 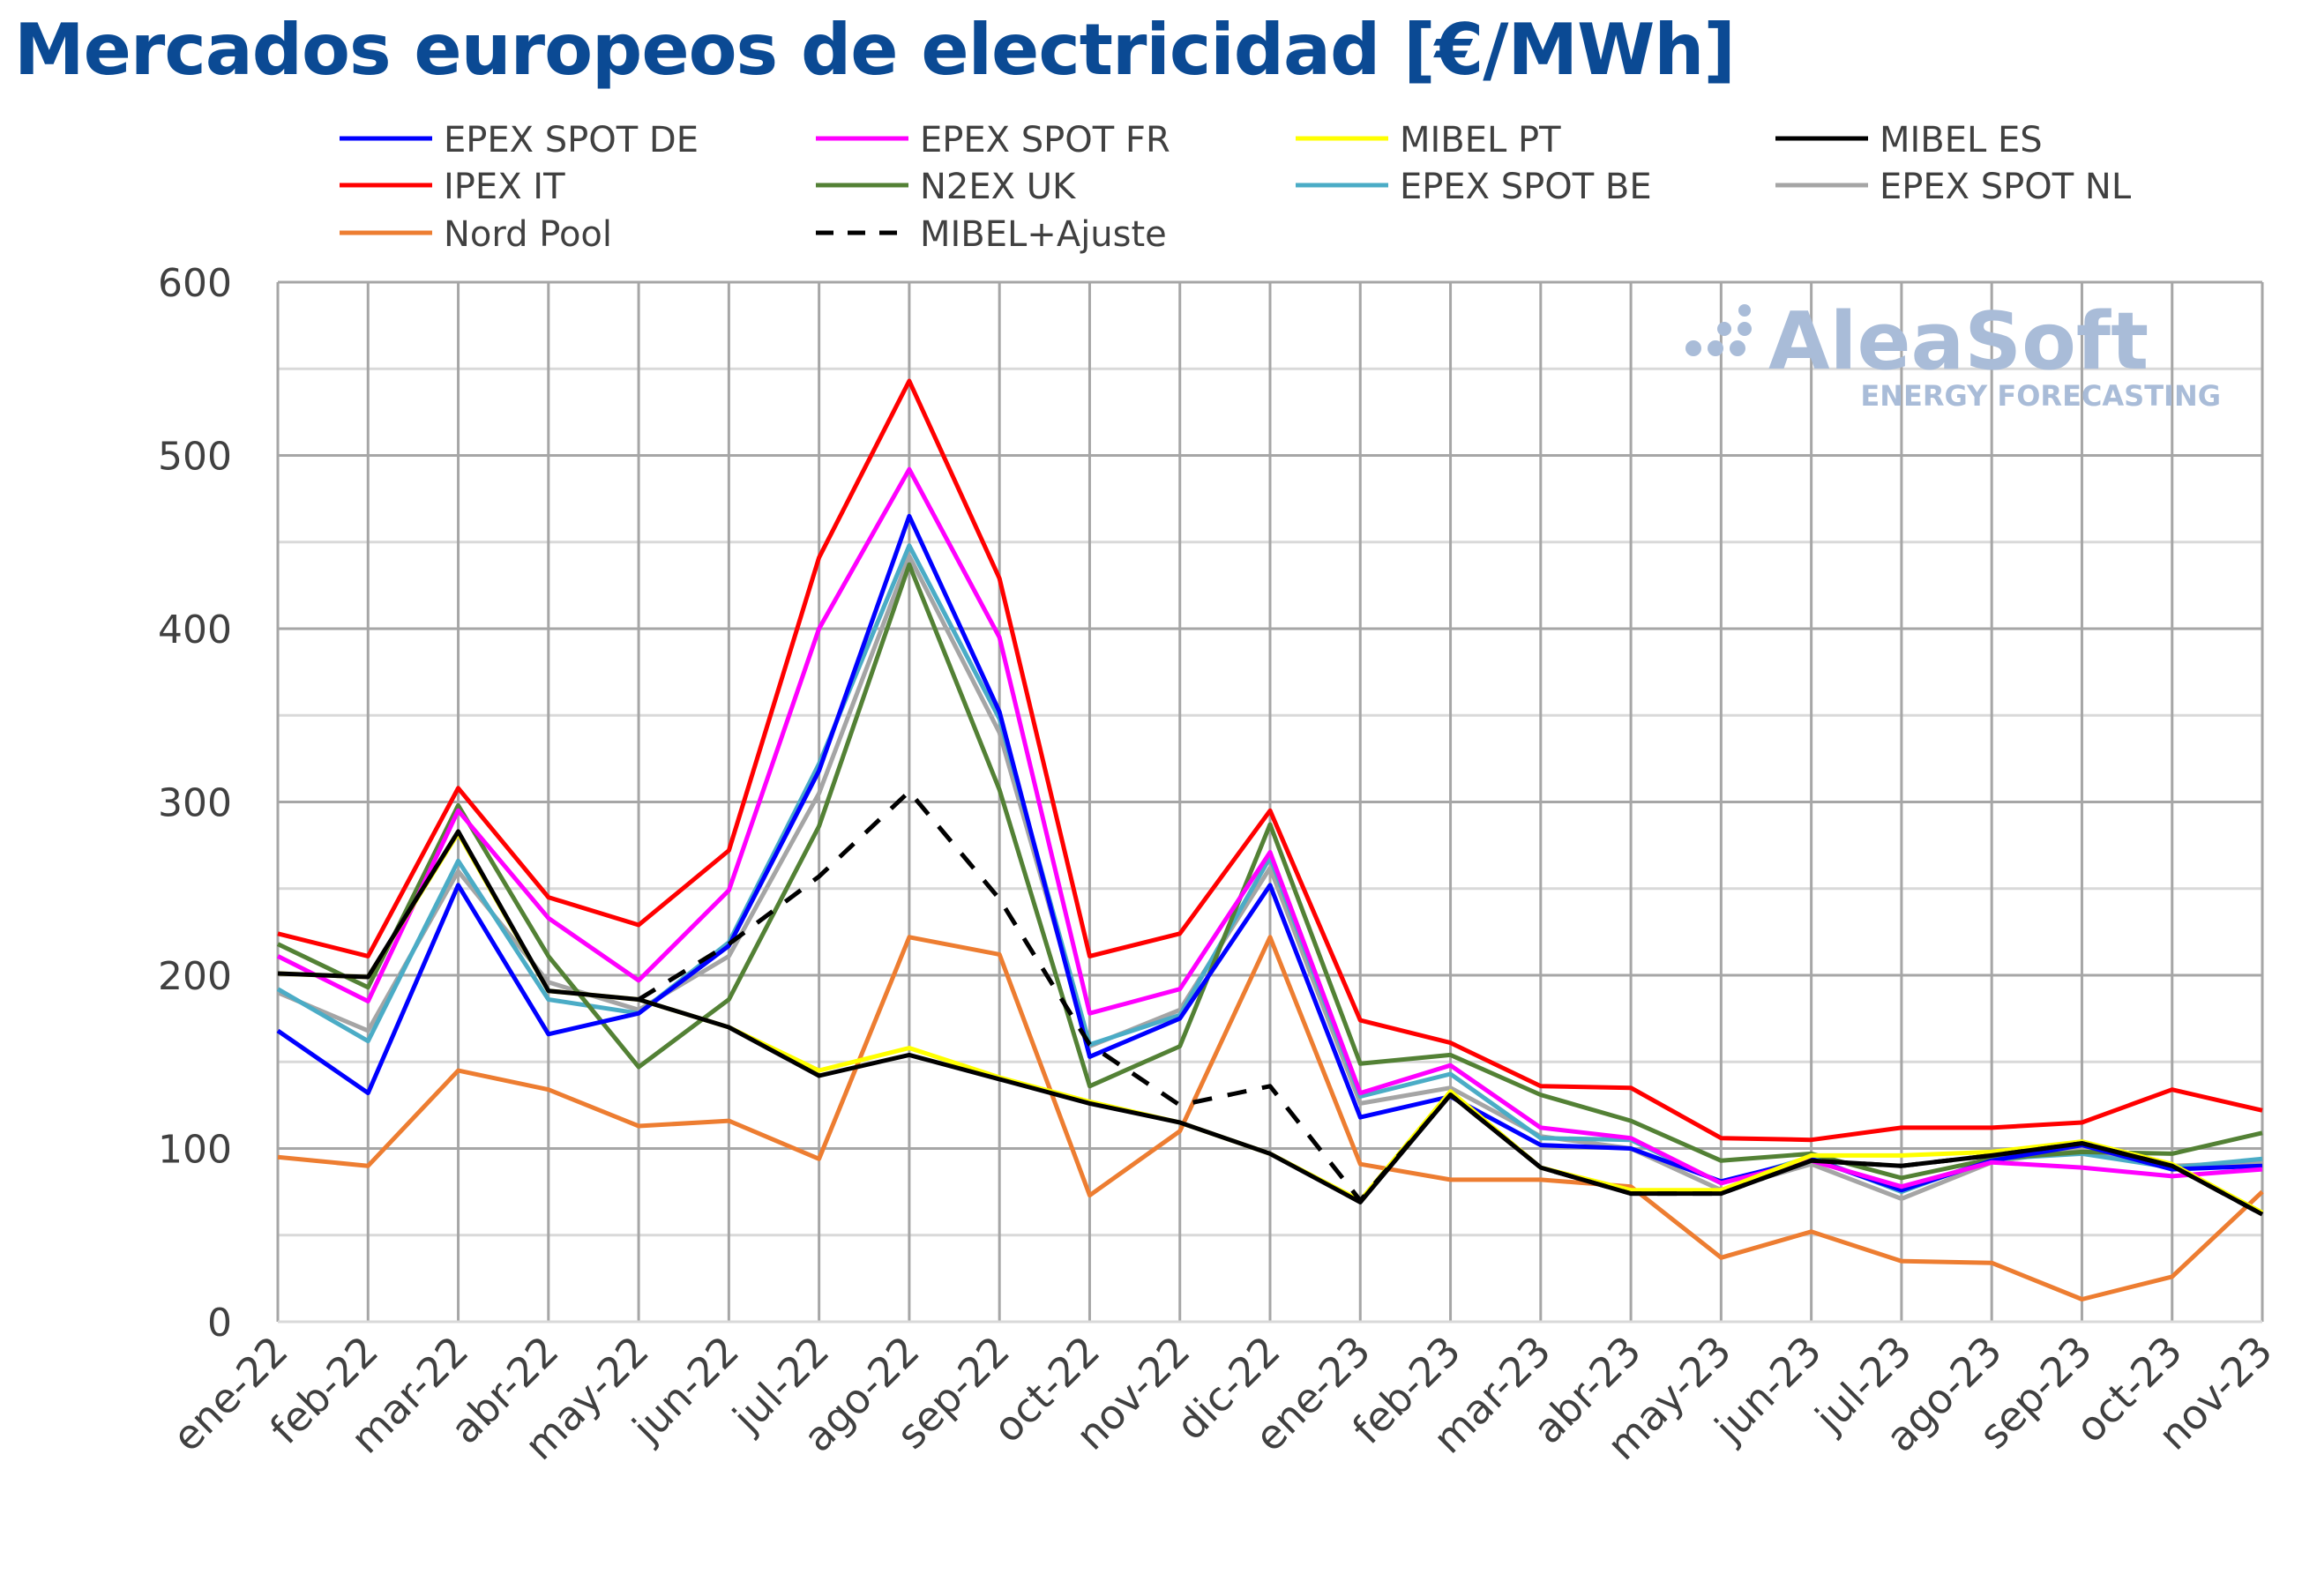 I want to click on legend-label: EPEX SPOT DE, so click(x=572, y=140).